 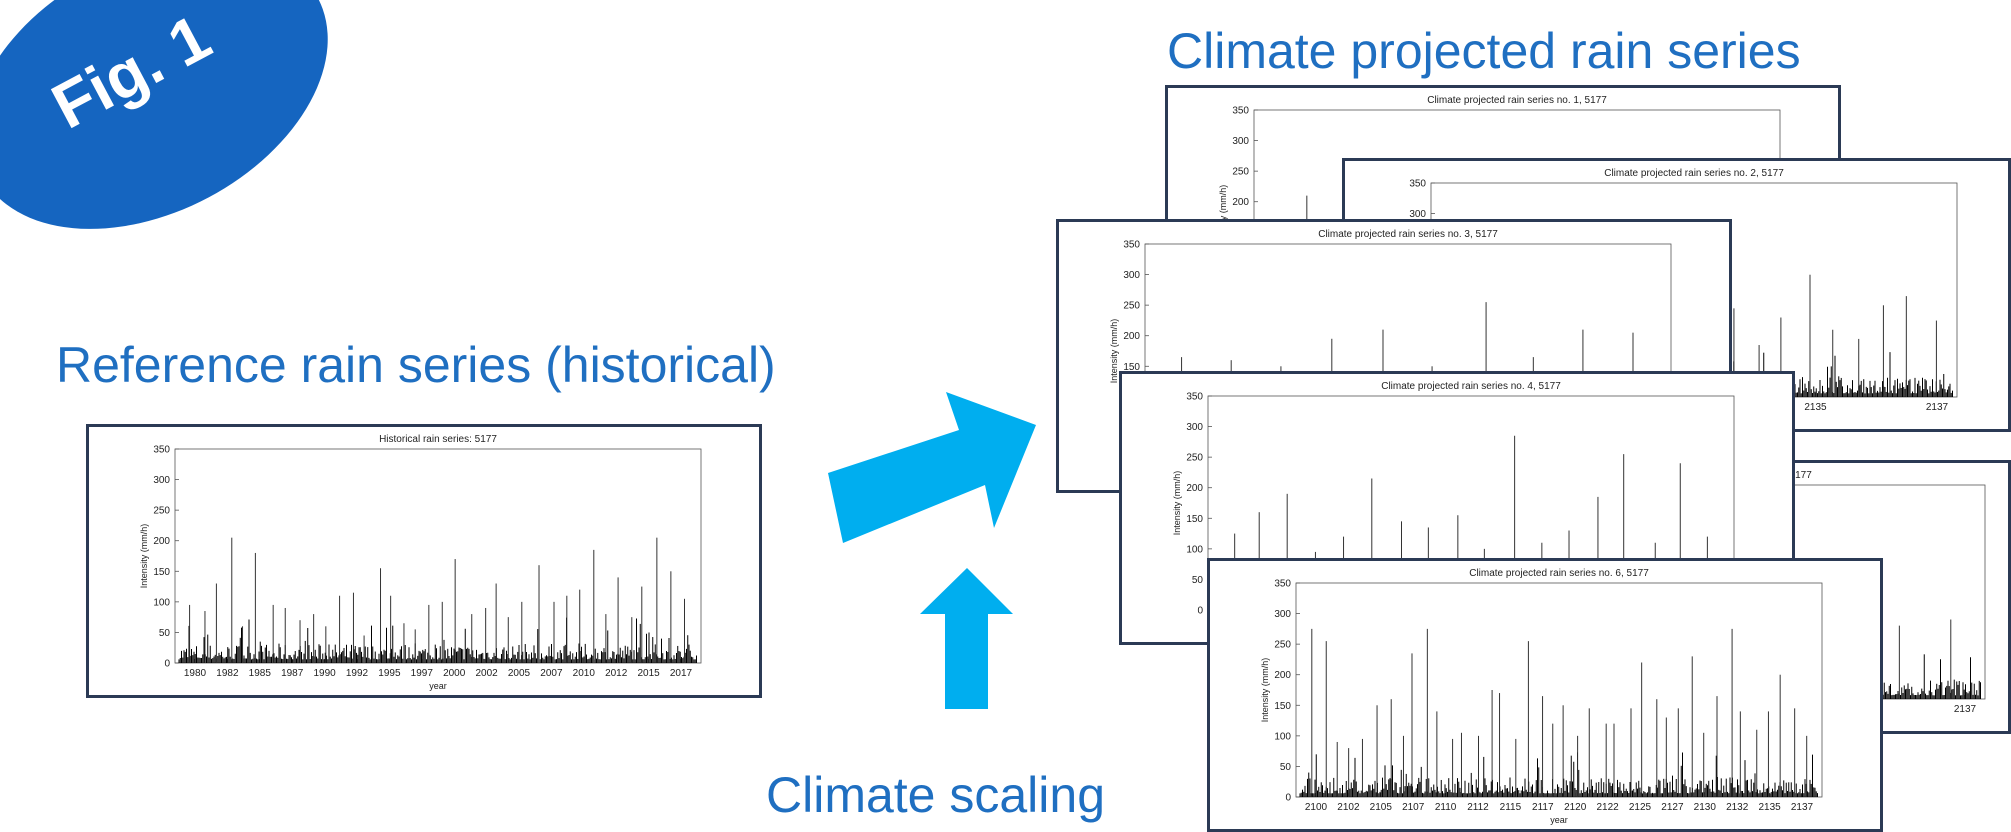 I want to click on x-tick-label: 1982, so click(x=227, y=673).